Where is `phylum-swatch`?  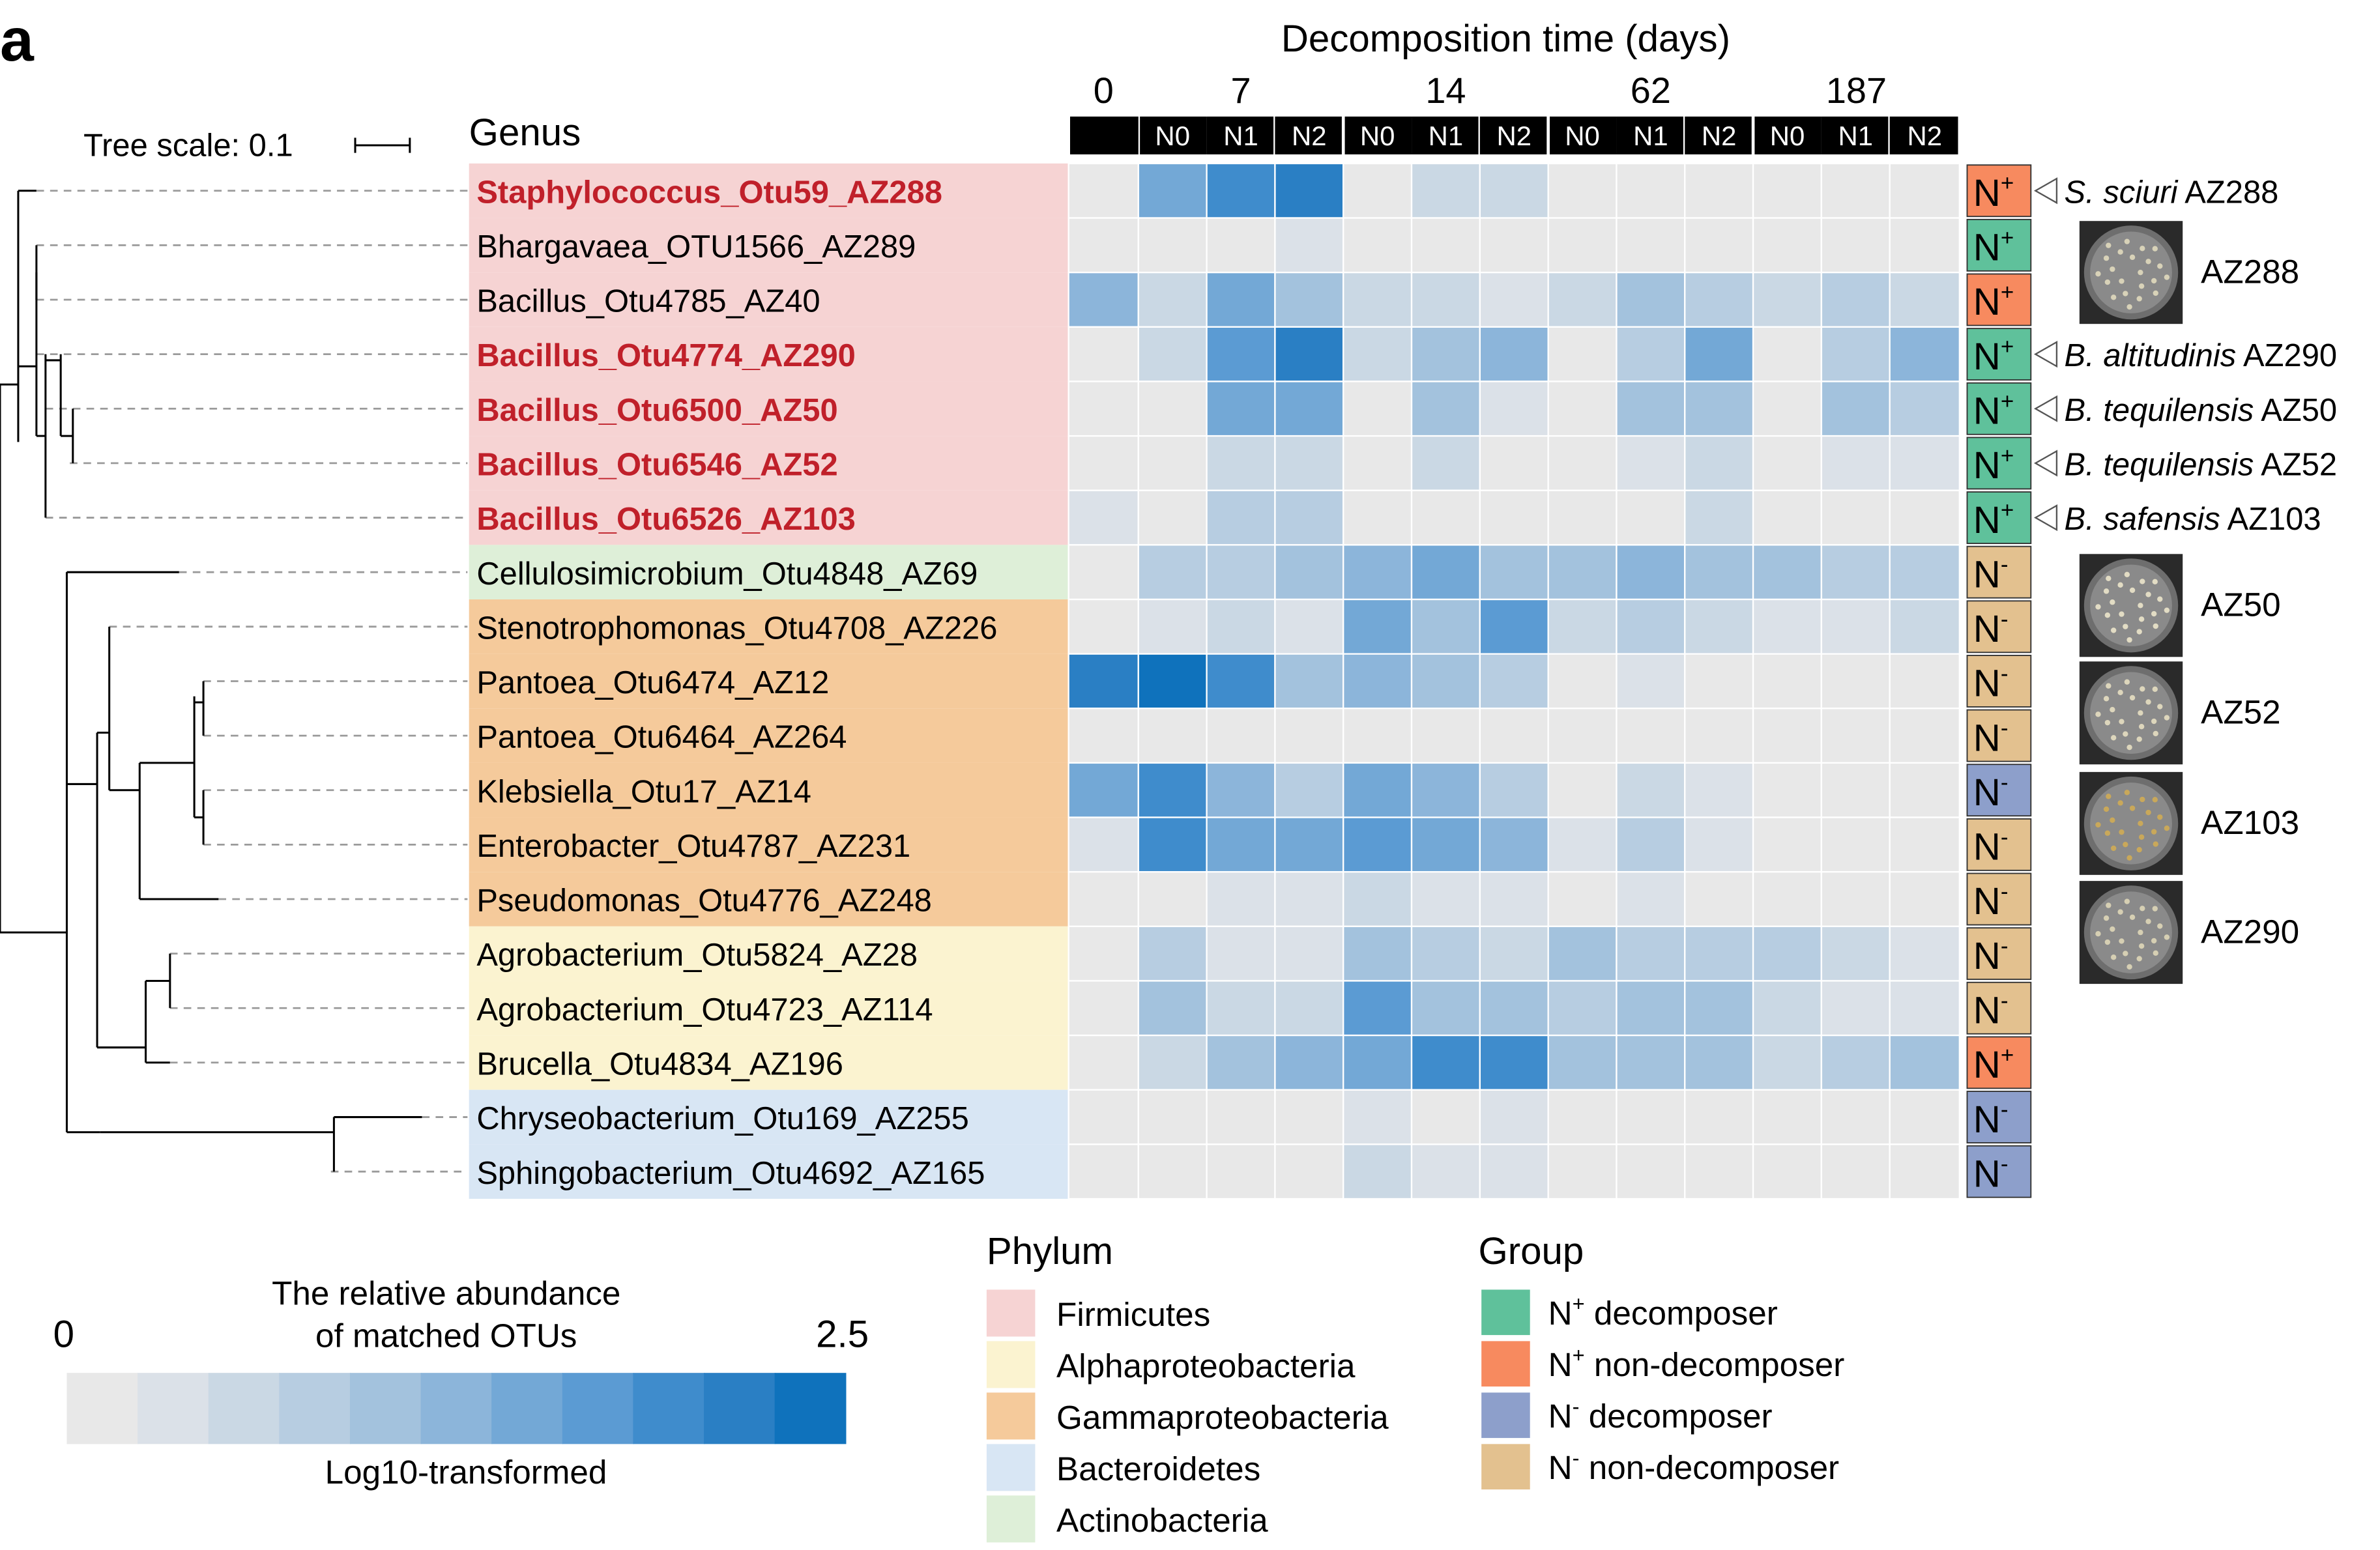
phylum-swatch is located at coordinates (1011, 1416).